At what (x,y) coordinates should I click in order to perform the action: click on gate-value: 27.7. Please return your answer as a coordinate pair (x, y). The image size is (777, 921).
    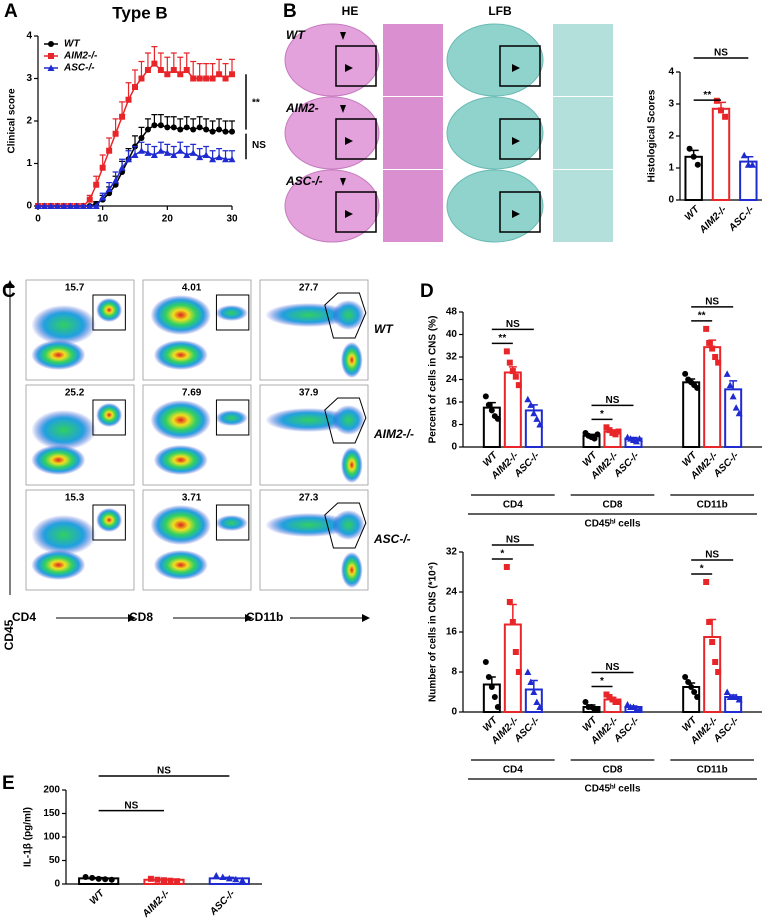
    Looking at the image, I should click on (309, 288).